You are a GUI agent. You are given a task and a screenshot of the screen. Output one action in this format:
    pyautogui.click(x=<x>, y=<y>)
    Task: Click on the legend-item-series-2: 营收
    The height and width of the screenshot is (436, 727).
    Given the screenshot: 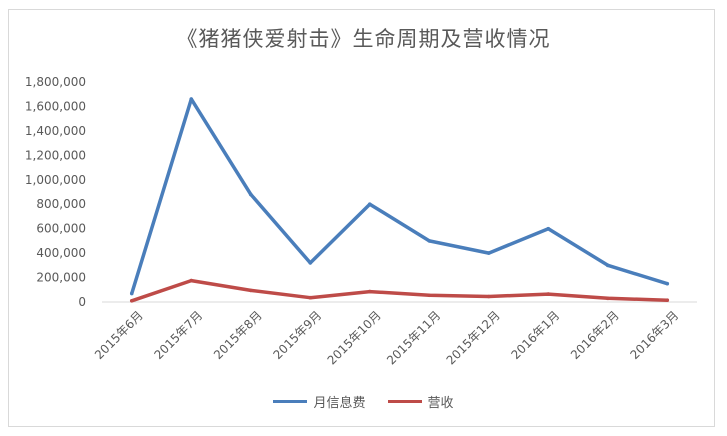 What is the action you would take?
    pyautogui.click(x=420, y=401)
    